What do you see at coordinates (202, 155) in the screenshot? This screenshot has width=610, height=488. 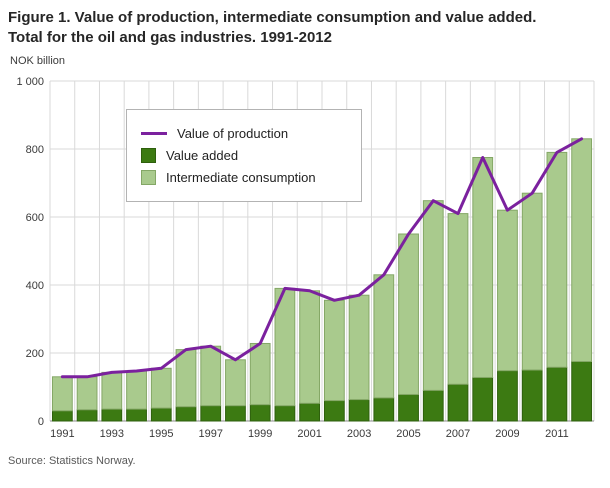 I see `legend-label-value-added: Value added` at bounding box center [202, 155].